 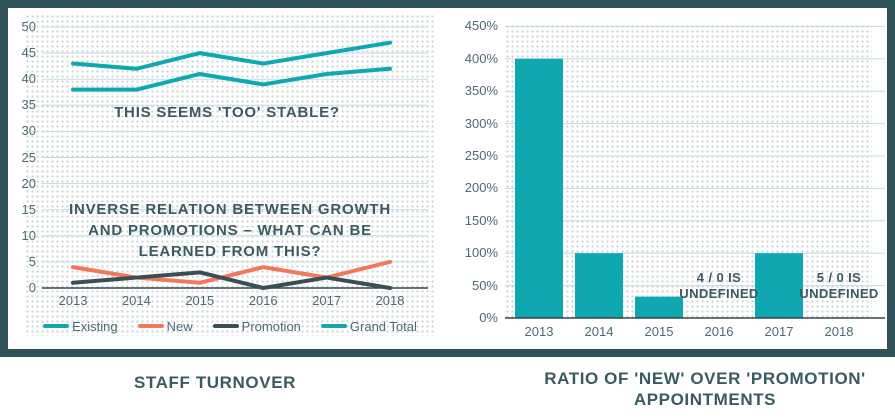 I want to click on right-chart-title-line1: RATIO OF 'NEW' OVER 'PROMOTION', so click(x=705, y=378).